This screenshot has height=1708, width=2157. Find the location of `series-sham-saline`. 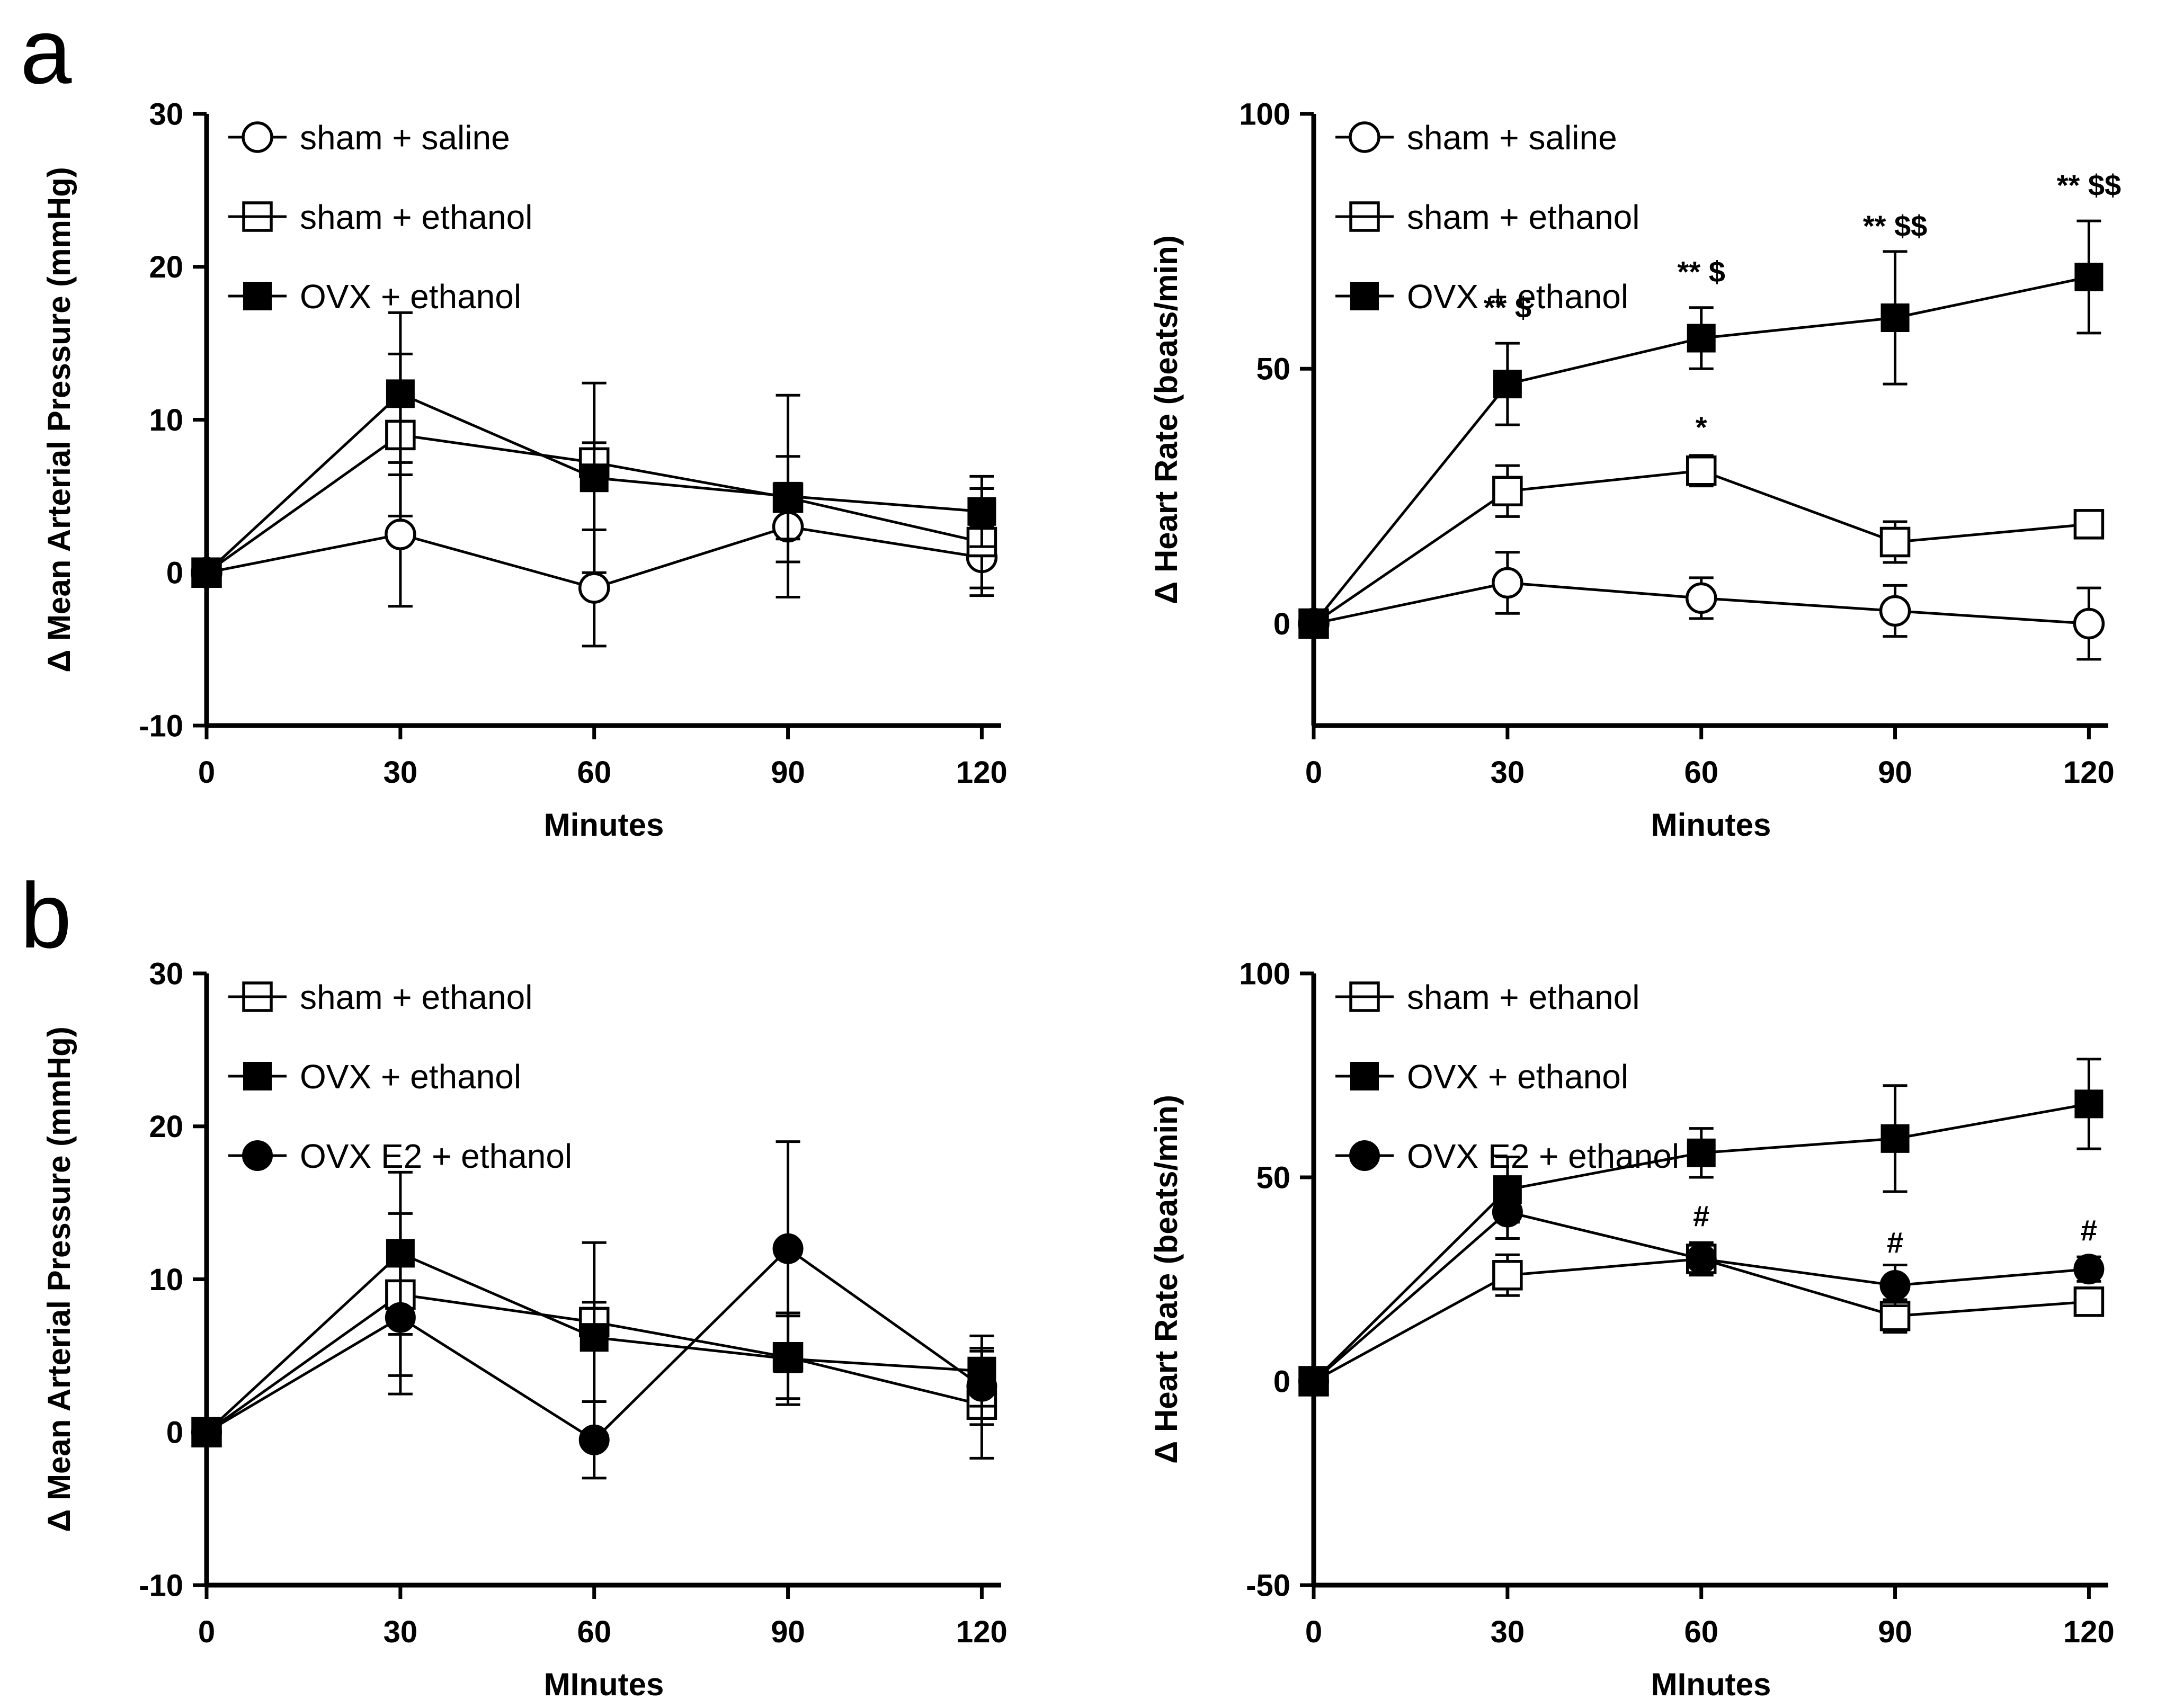

series-sham-saline is located at coordinates (1702, 606).